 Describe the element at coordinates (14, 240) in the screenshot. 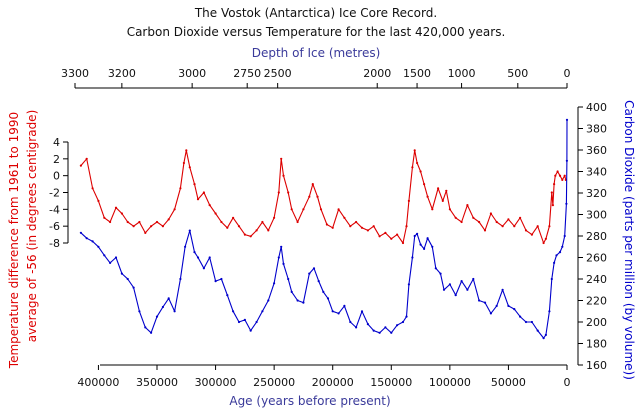

I see `left-axis-label-line1: Temperature difference from 1961 to 1990` at that location.